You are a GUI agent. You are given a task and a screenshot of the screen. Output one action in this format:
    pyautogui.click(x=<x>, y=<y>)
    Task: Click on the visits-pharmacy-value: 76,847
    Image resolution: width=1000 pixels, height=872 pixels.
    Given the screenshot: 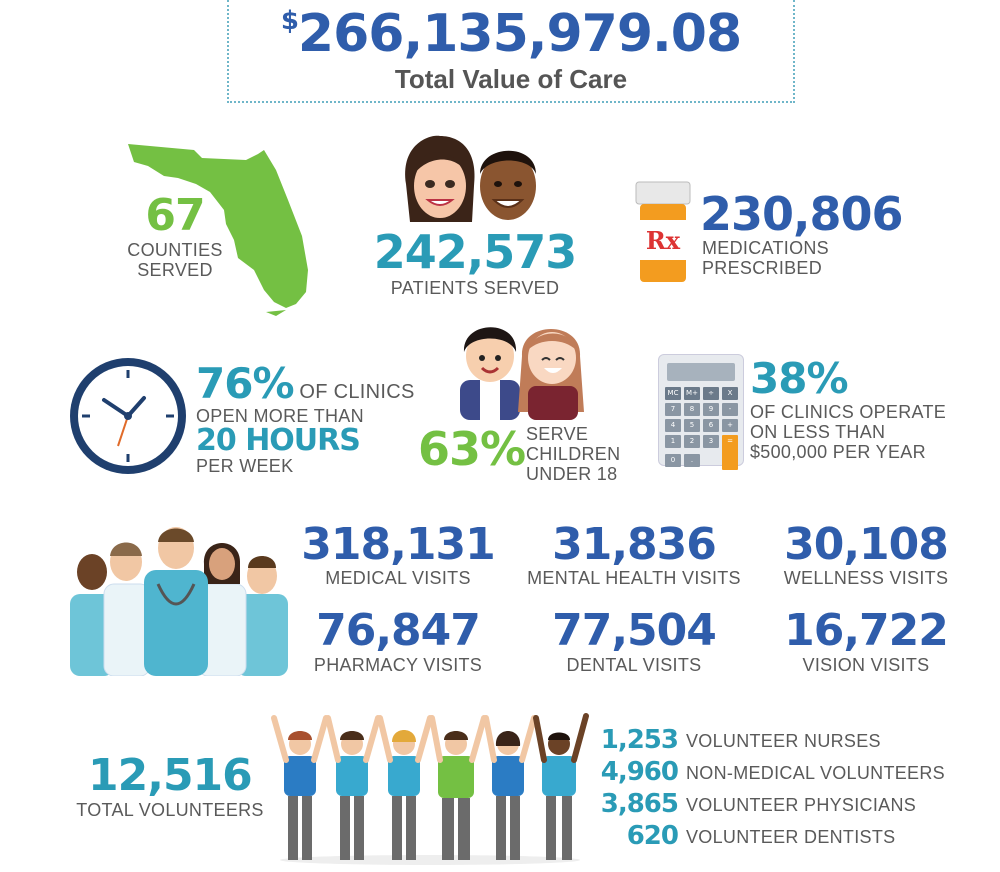 What is the action you would take?
    pyautogui.click(x=398, y=630)
    